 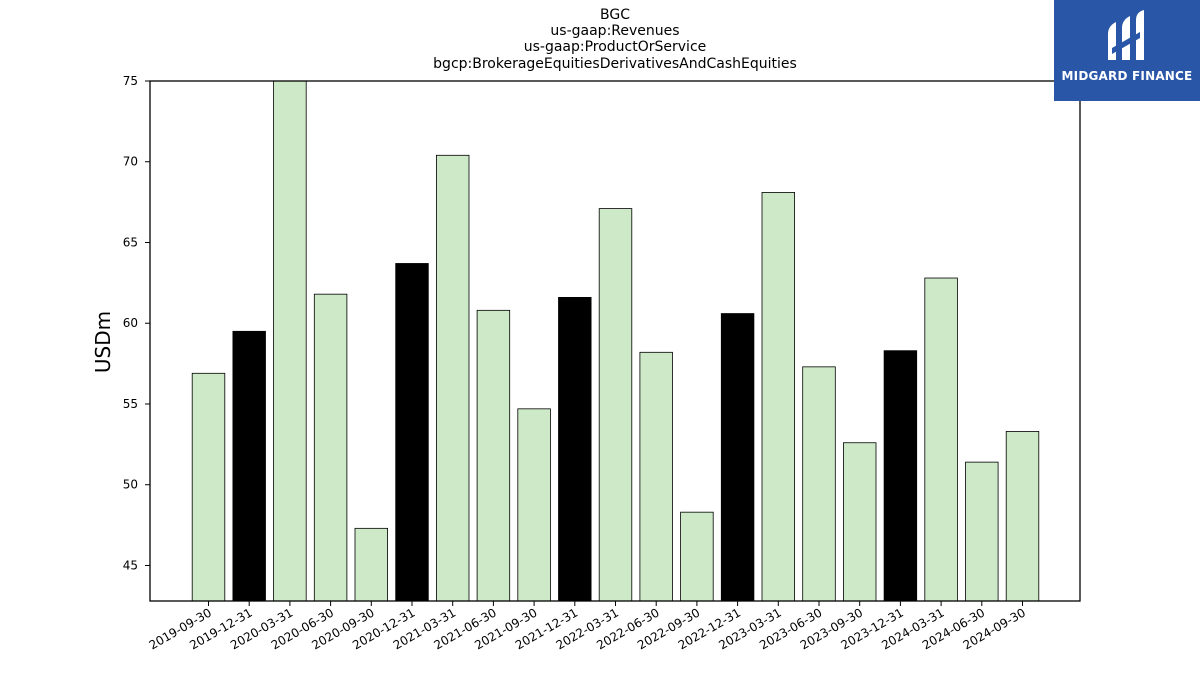 What do you see at coordinates (1126, 35) in the screenshot?
I see `midgard-logo-icon` at bounding box center [1126, 35].